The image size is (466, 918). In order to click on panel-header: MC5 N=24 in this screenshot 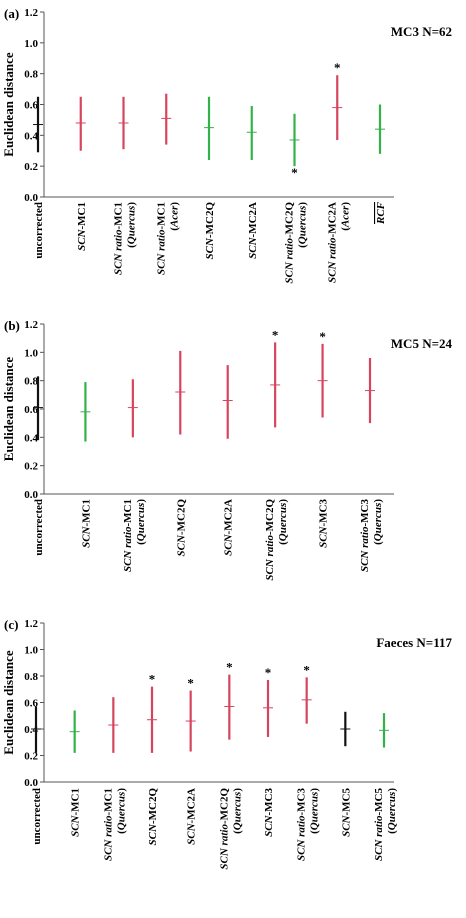, I will do `click(422, 343)`.